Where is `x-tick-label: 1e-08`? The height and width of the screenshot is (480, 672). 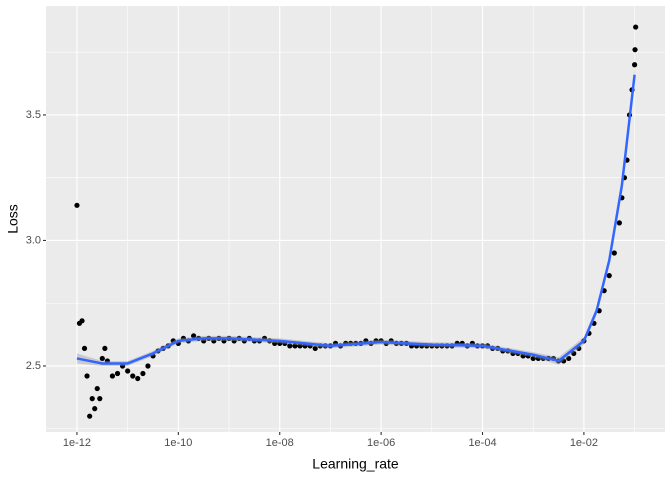
x-tick-label: 1e-08 is located at coordinates (280, 443).